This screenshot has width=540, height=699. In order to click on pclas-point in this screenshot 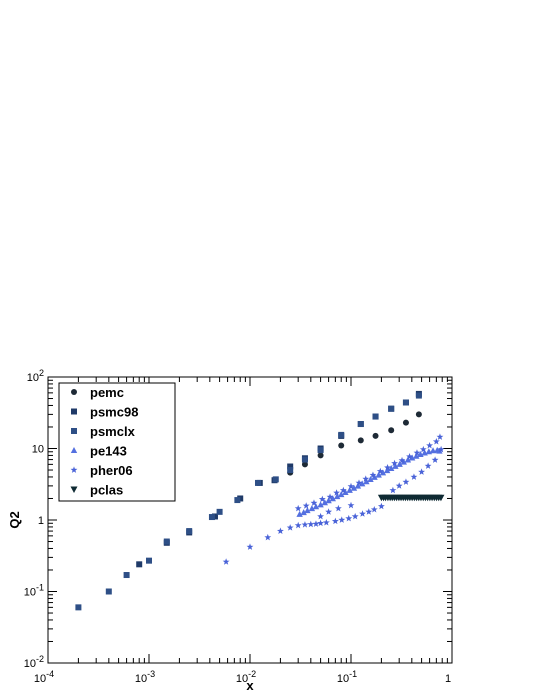, I will do `click(441, 498)`.